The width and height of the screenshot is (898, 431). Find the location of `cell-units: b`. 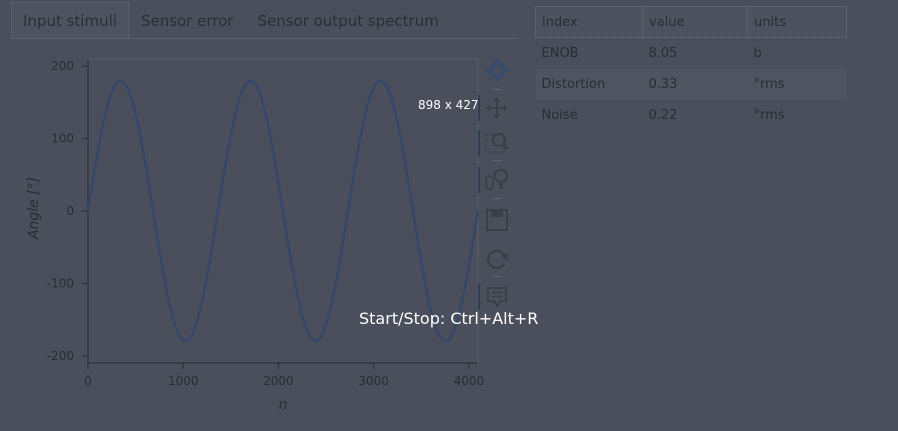

cell-units: b is located at coordinates (757, 53).